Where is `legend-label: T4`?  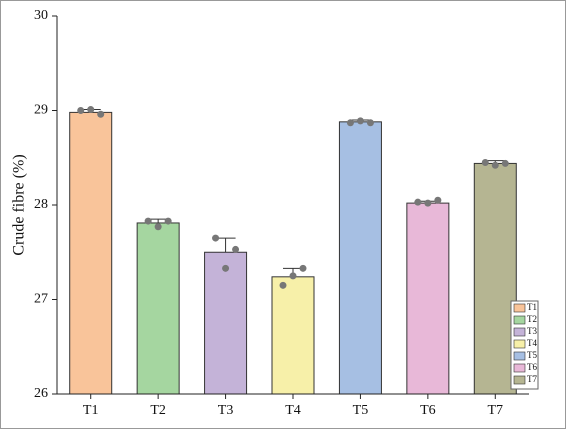
legend-label: T4 is located at coordinates (532, 343).